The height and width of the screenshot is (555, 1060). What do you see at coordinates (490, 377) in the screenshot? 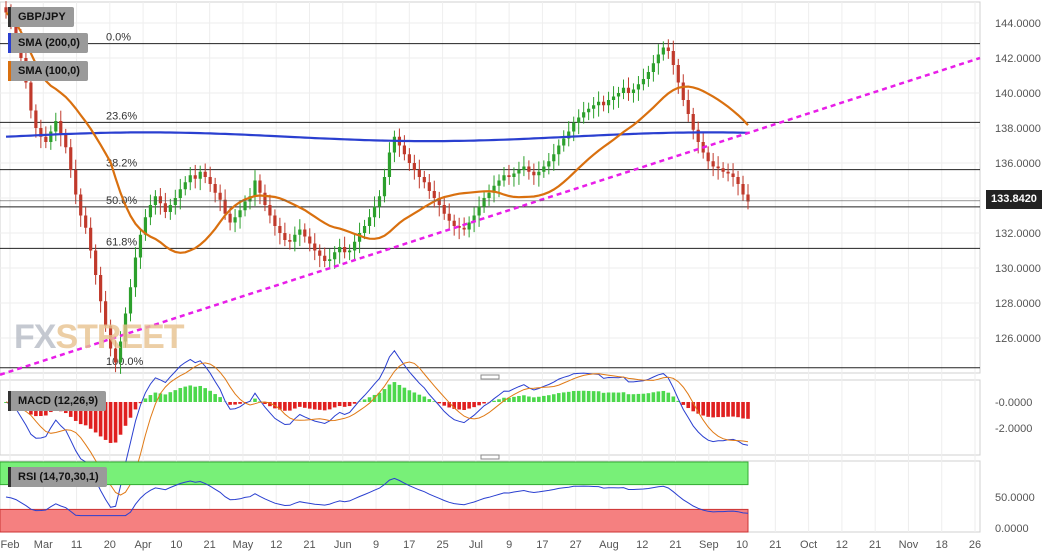
I see `macd-resize-handle` at bounding box center [490, 377].